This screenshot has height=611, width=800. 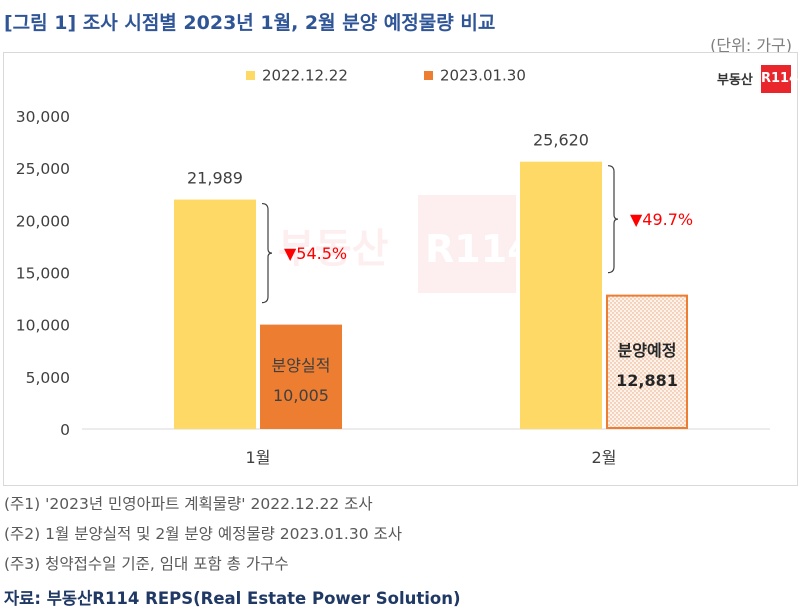 I want to click on note-1: (주1) '2023년 민영아파트 계획물량' 2022.12.22 조사, so click(x=188, y=504).